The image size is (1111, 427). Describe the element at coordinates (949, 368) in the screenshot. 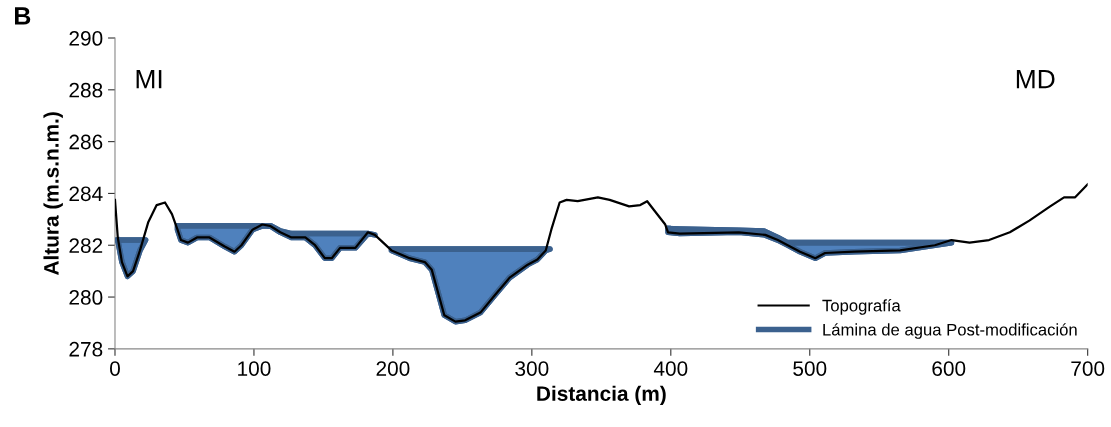

I see `x-tick-label: 600` at that location.